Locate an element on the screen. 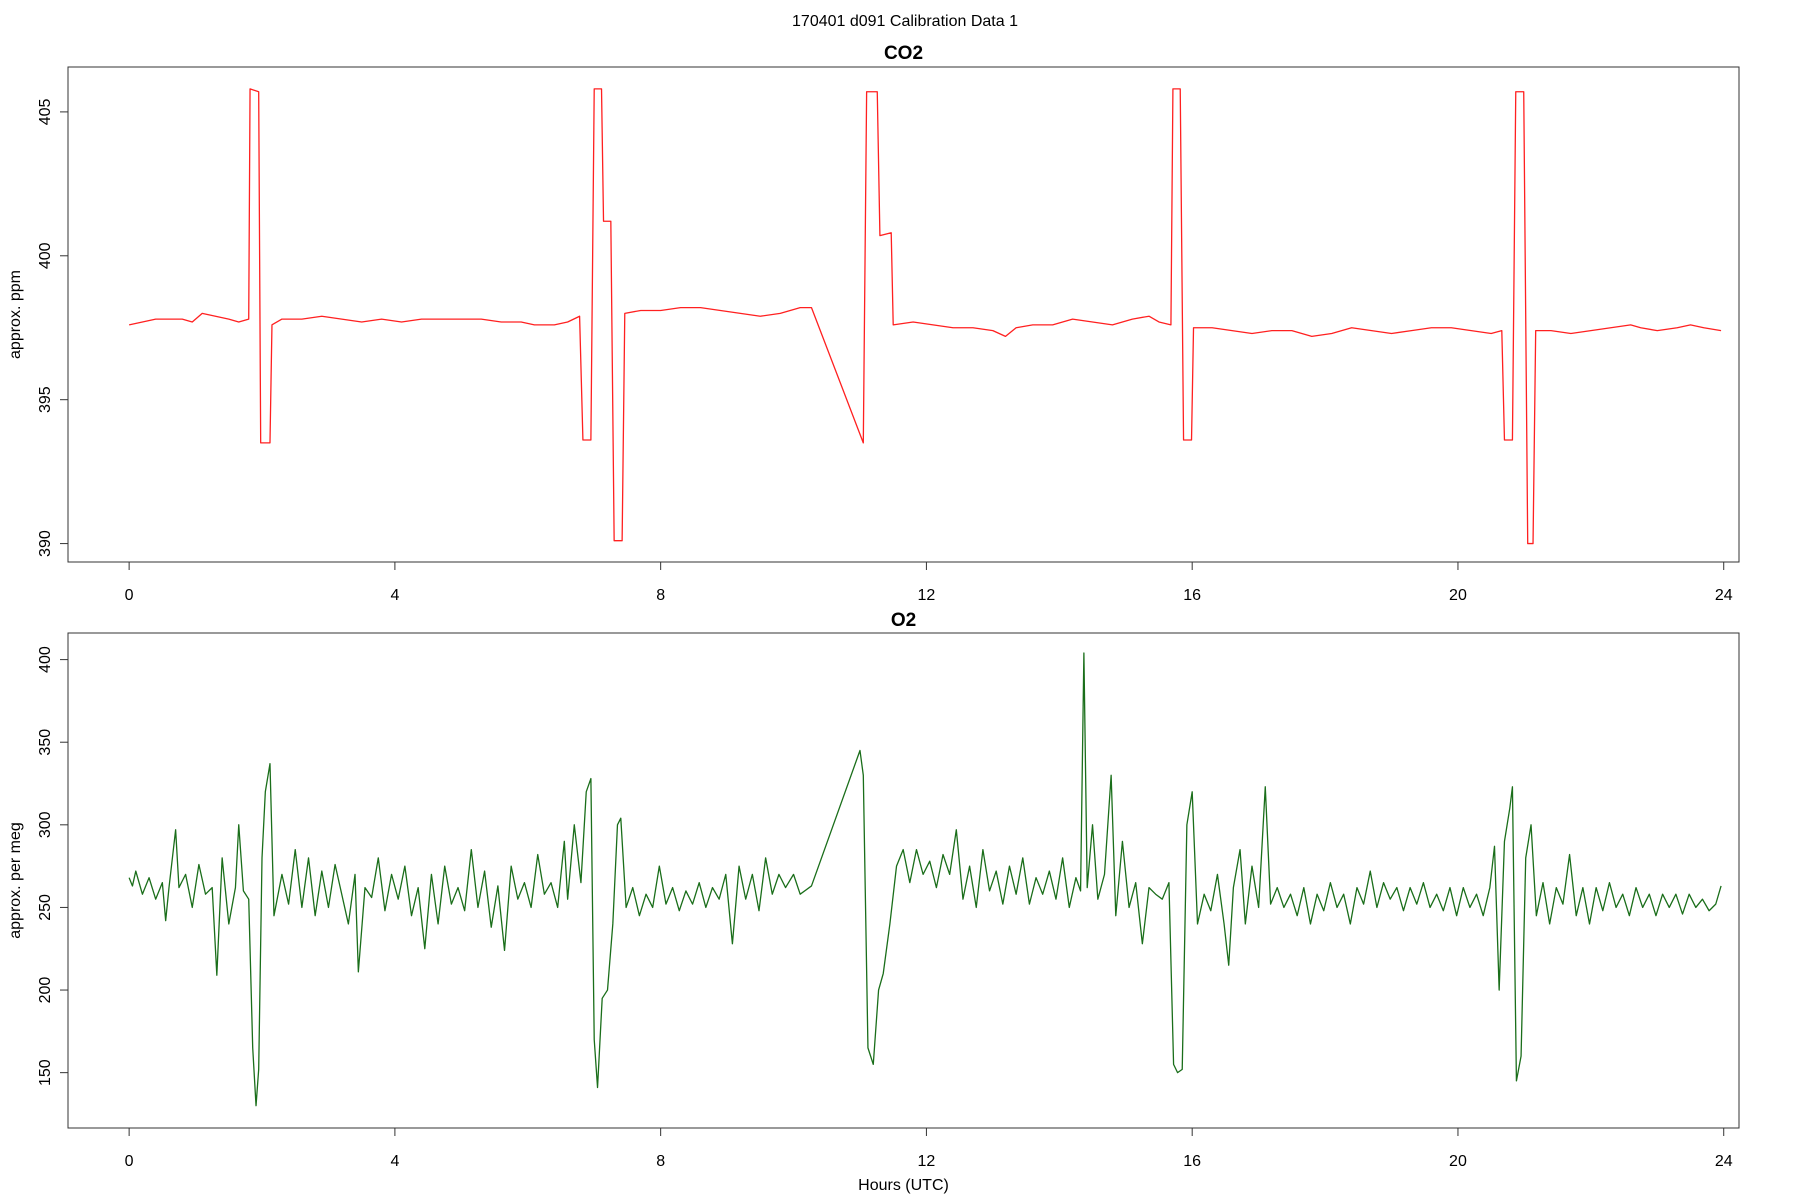 The width and height of the screenshot is (1800, 1200). y-tick-label: 350 is located at coordinates (45, 742).